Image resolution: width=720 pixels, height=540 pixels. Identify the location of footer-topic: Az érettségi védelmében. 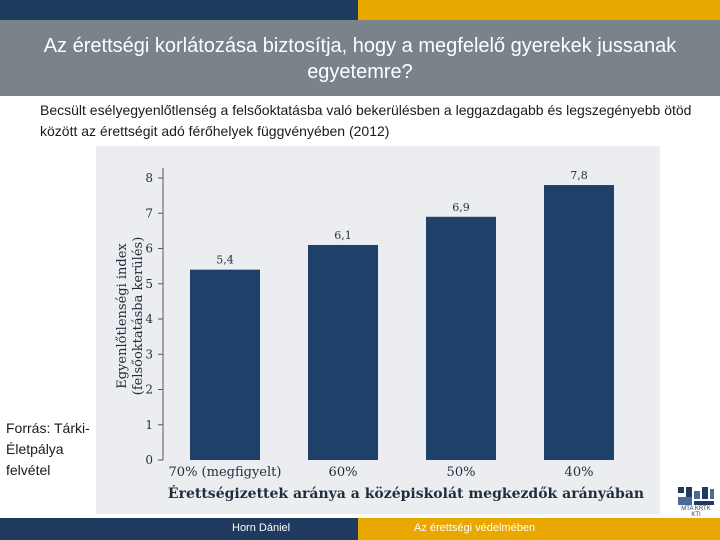
(475, 528).